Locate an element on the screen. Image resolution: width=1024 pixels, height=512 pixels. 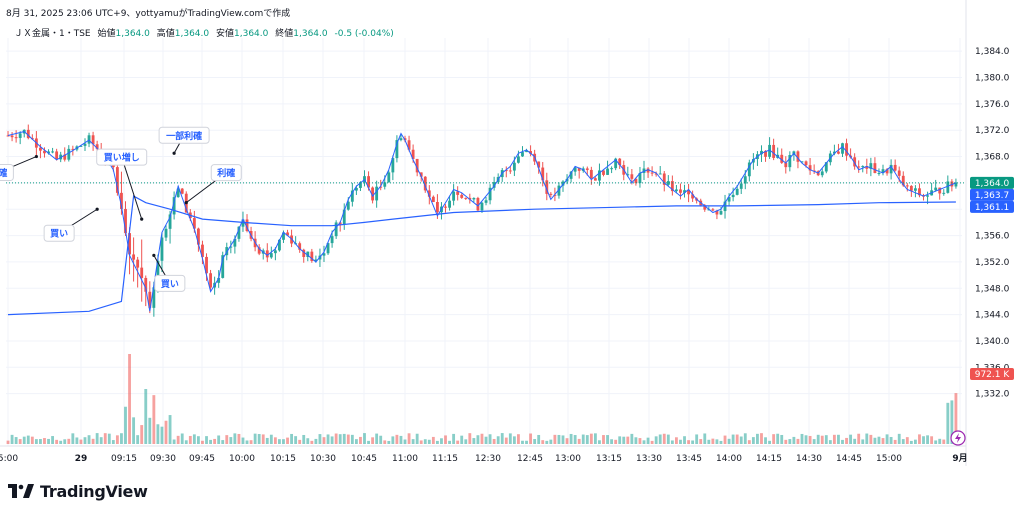
price-tick-label: 1,380.0 is located at coordinates (992, 79).